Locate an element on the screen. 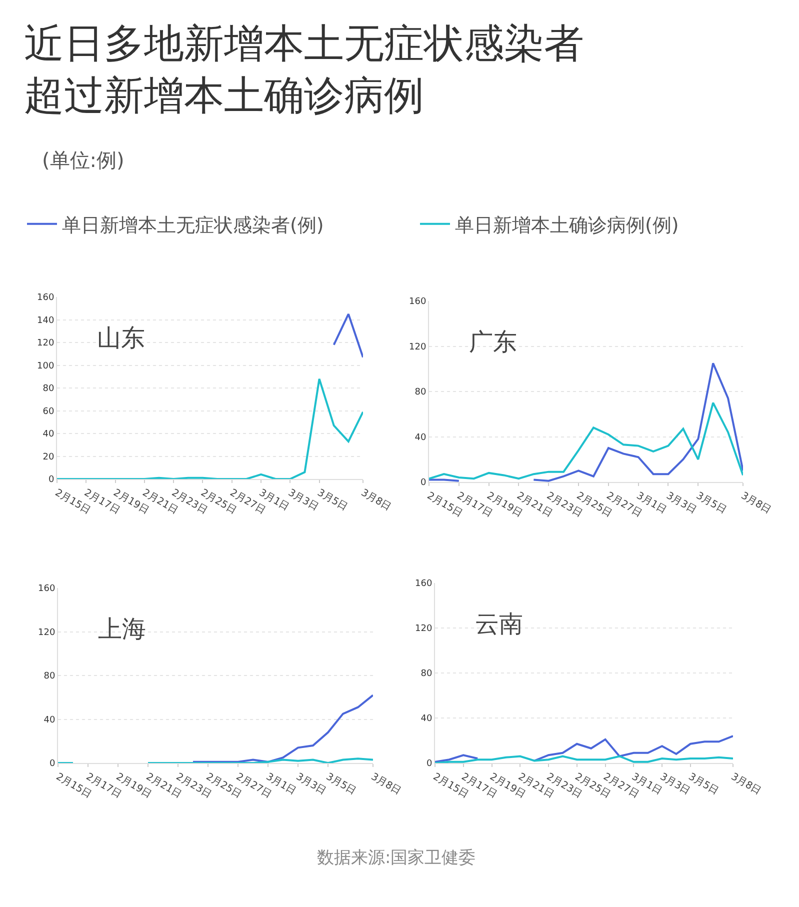 The image size is (799, 907). y-tick-label: 100 is located at coordinates (45, 366).